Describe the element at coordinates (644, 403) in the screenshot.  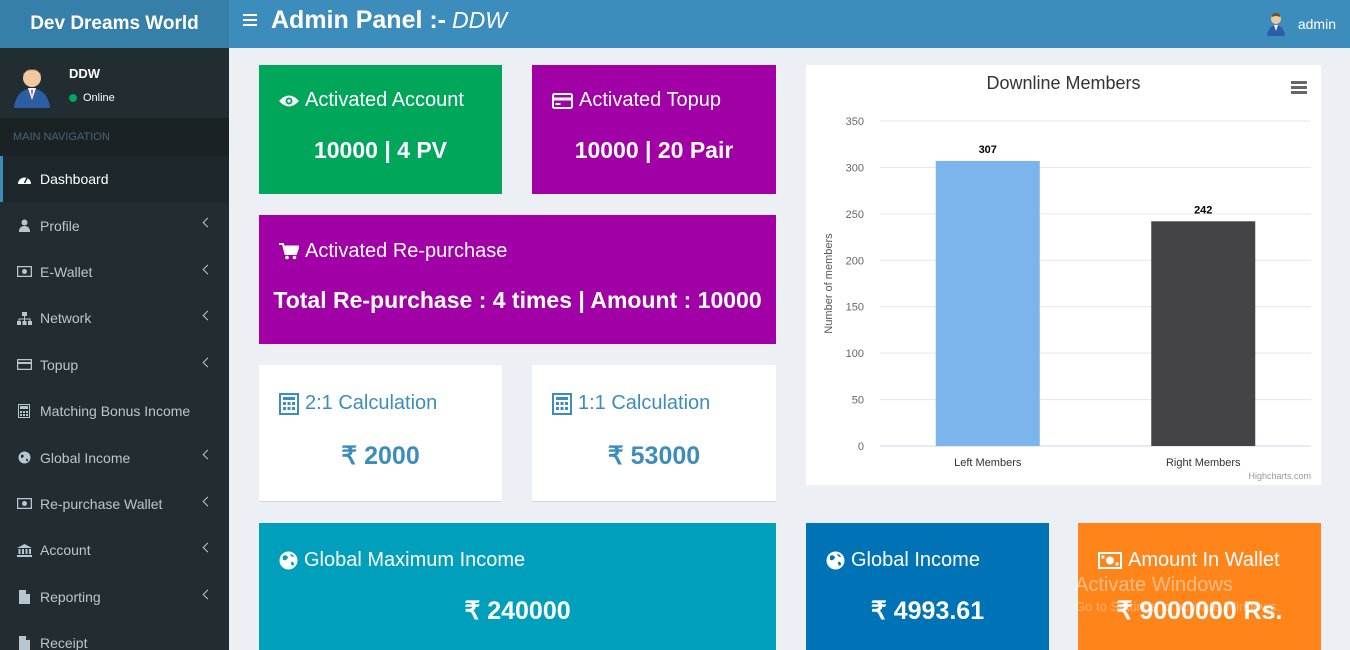
I see `card-title-text: 1:1 Calculation` at that location.